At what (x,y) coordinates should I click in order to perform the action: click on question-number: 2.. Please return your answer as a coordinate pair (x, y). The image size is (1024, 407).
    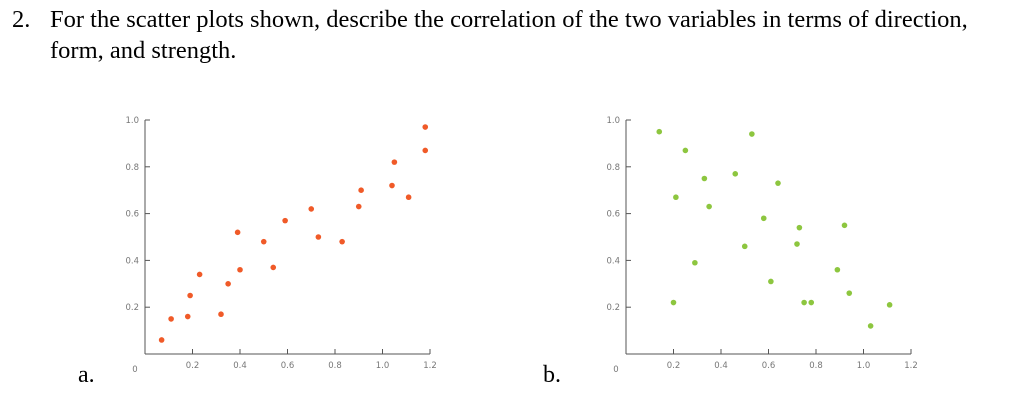
    Looking at the image, I should click on (21, 19).